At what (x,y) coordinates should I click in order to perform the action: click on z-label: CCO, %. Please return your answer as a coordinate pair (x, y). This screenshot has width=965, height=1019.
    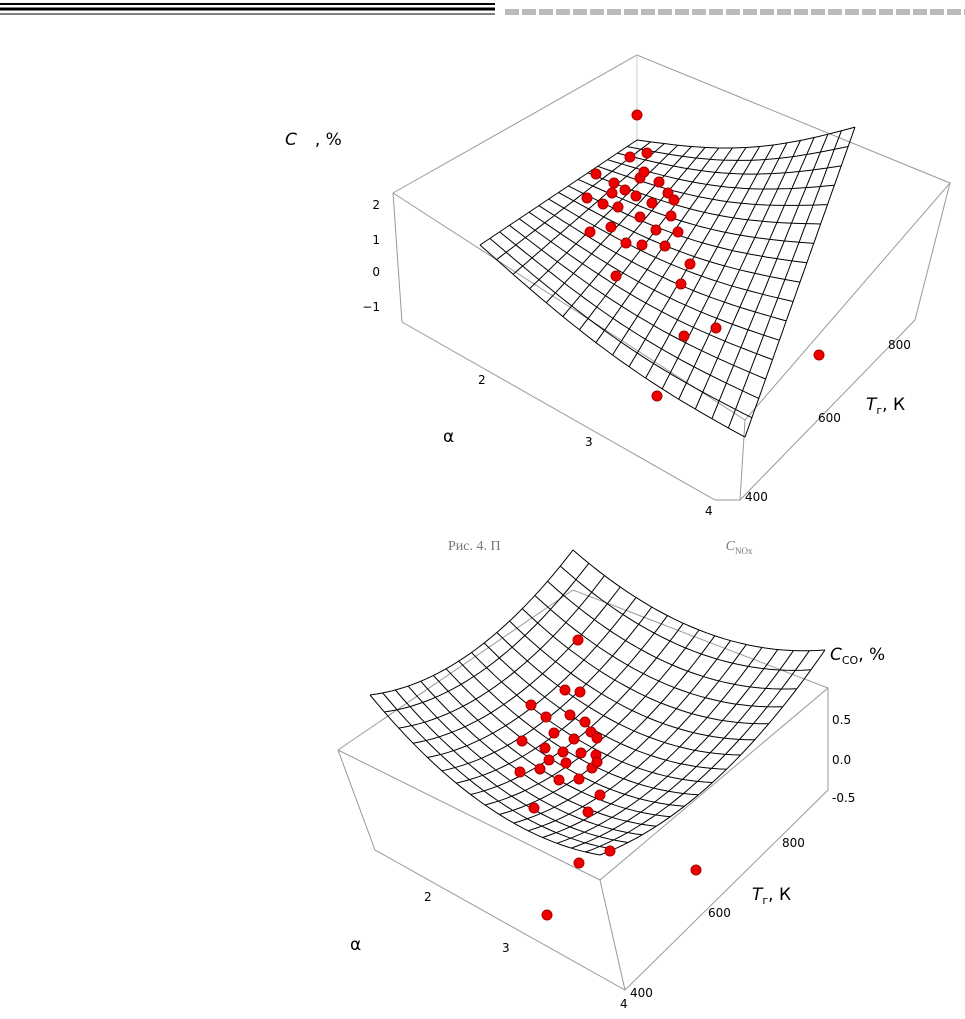
    Looking at the image, I should click on (857, 656).